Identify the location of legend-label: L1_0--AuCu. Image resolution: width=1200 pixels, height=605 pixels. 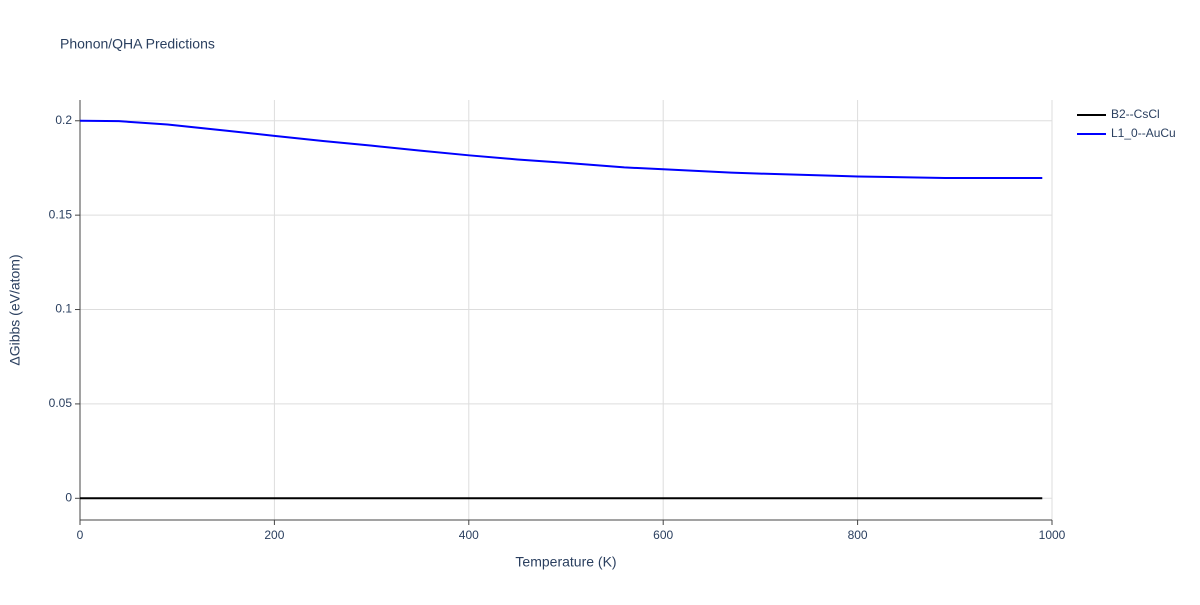
(1143, 133).